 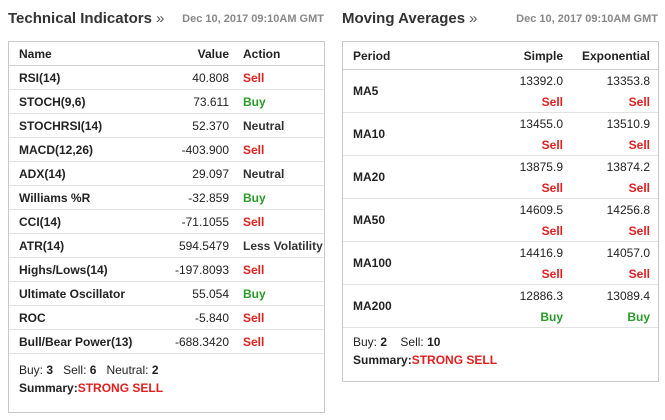 I want to click on indicator-value: 594.5479, so click(x=194, y=245).